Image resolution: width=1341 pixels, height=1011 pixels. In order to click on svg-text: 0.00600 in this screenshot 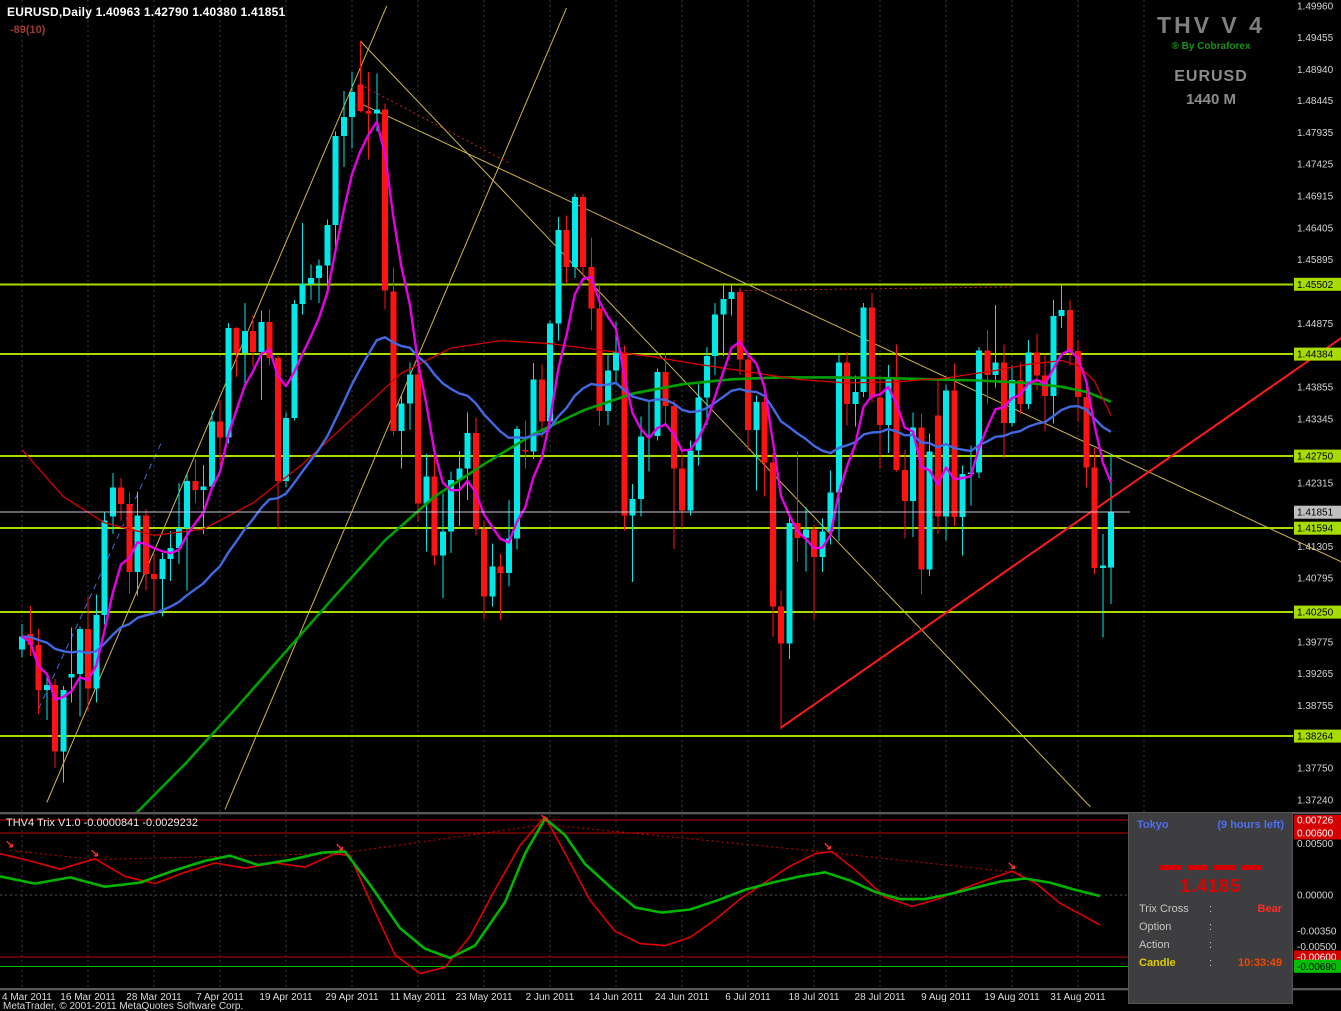, I will do `click(1315, 834)`.